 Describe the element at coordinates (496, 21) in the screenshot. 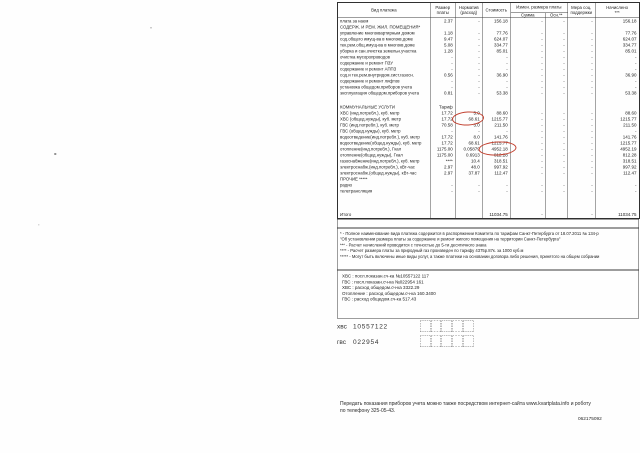

I see `charge-value: 156.18` at that location.